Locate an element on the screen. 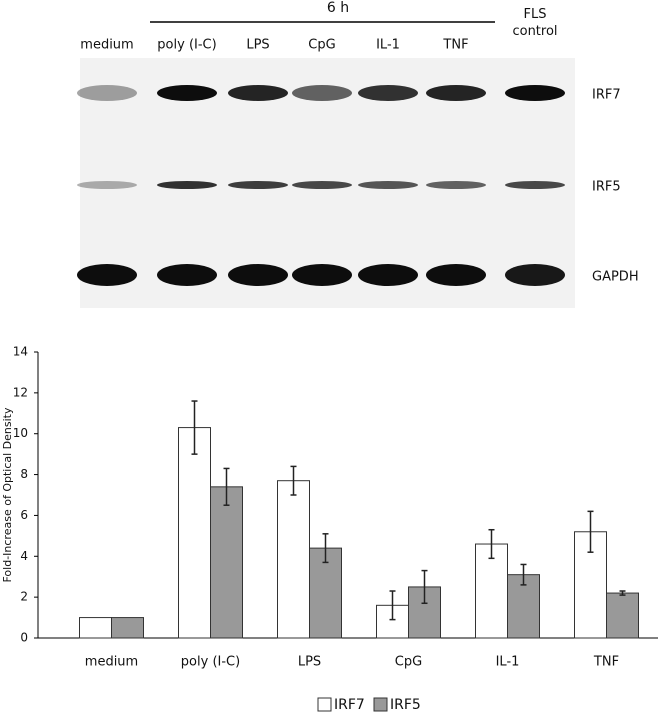 The image size is (660, 715). lane-label: poly (I-C) is located at coordinates (186, 45).